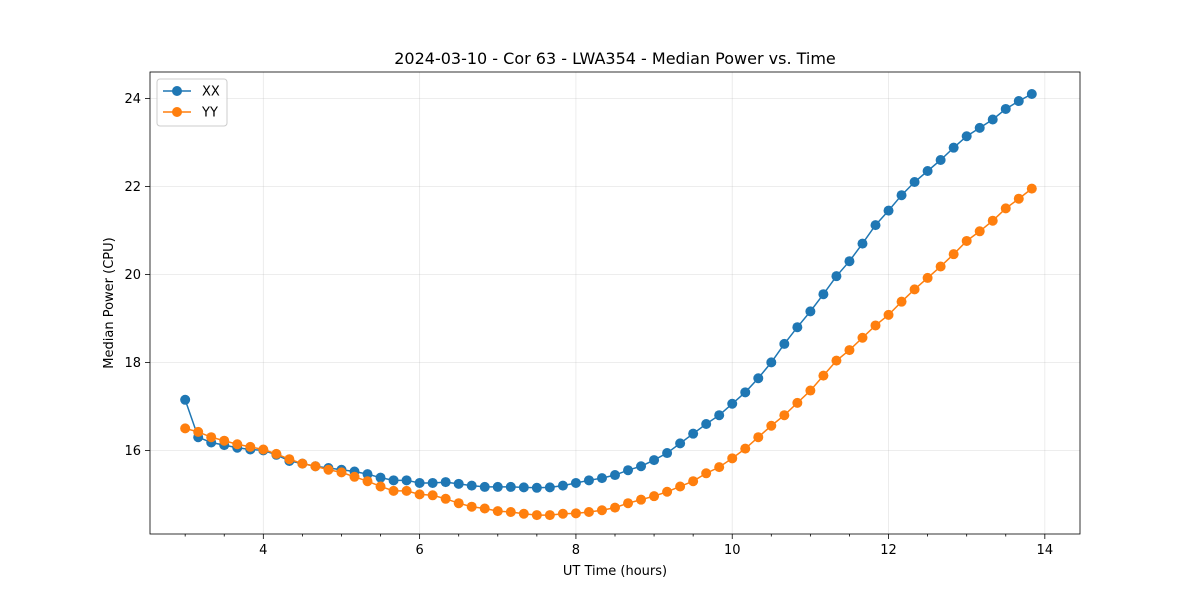 This screenshot has height=604, width=1200. What do you see at coordinates (576, 550) in the screenshot?
I see `x-tick-label: 8` at bounding box center [576, 550].